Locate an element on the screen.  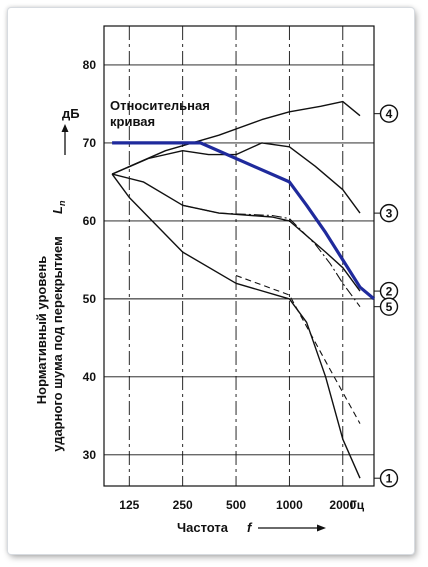
x-axis-symbol: f is located at coordinates (250, 527).